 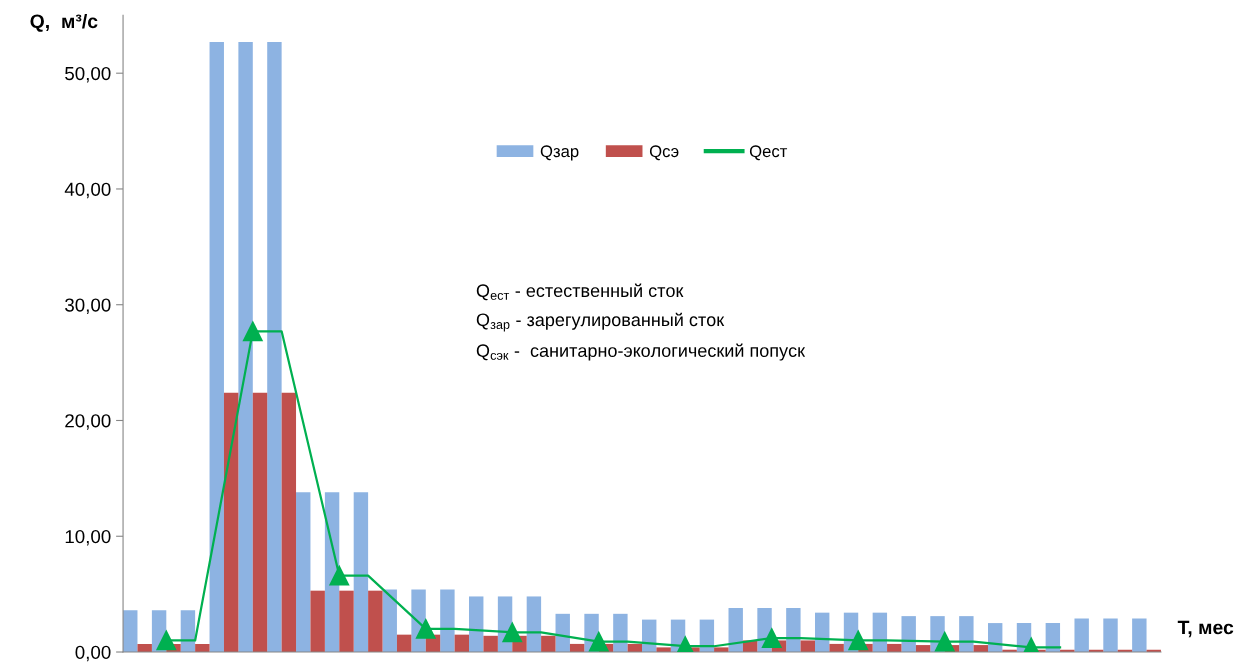 What do you see at coordinates (1205, 629) in the screenshot?
I see `x-axis-title: T, мес` at bounding box center [1205, 629].